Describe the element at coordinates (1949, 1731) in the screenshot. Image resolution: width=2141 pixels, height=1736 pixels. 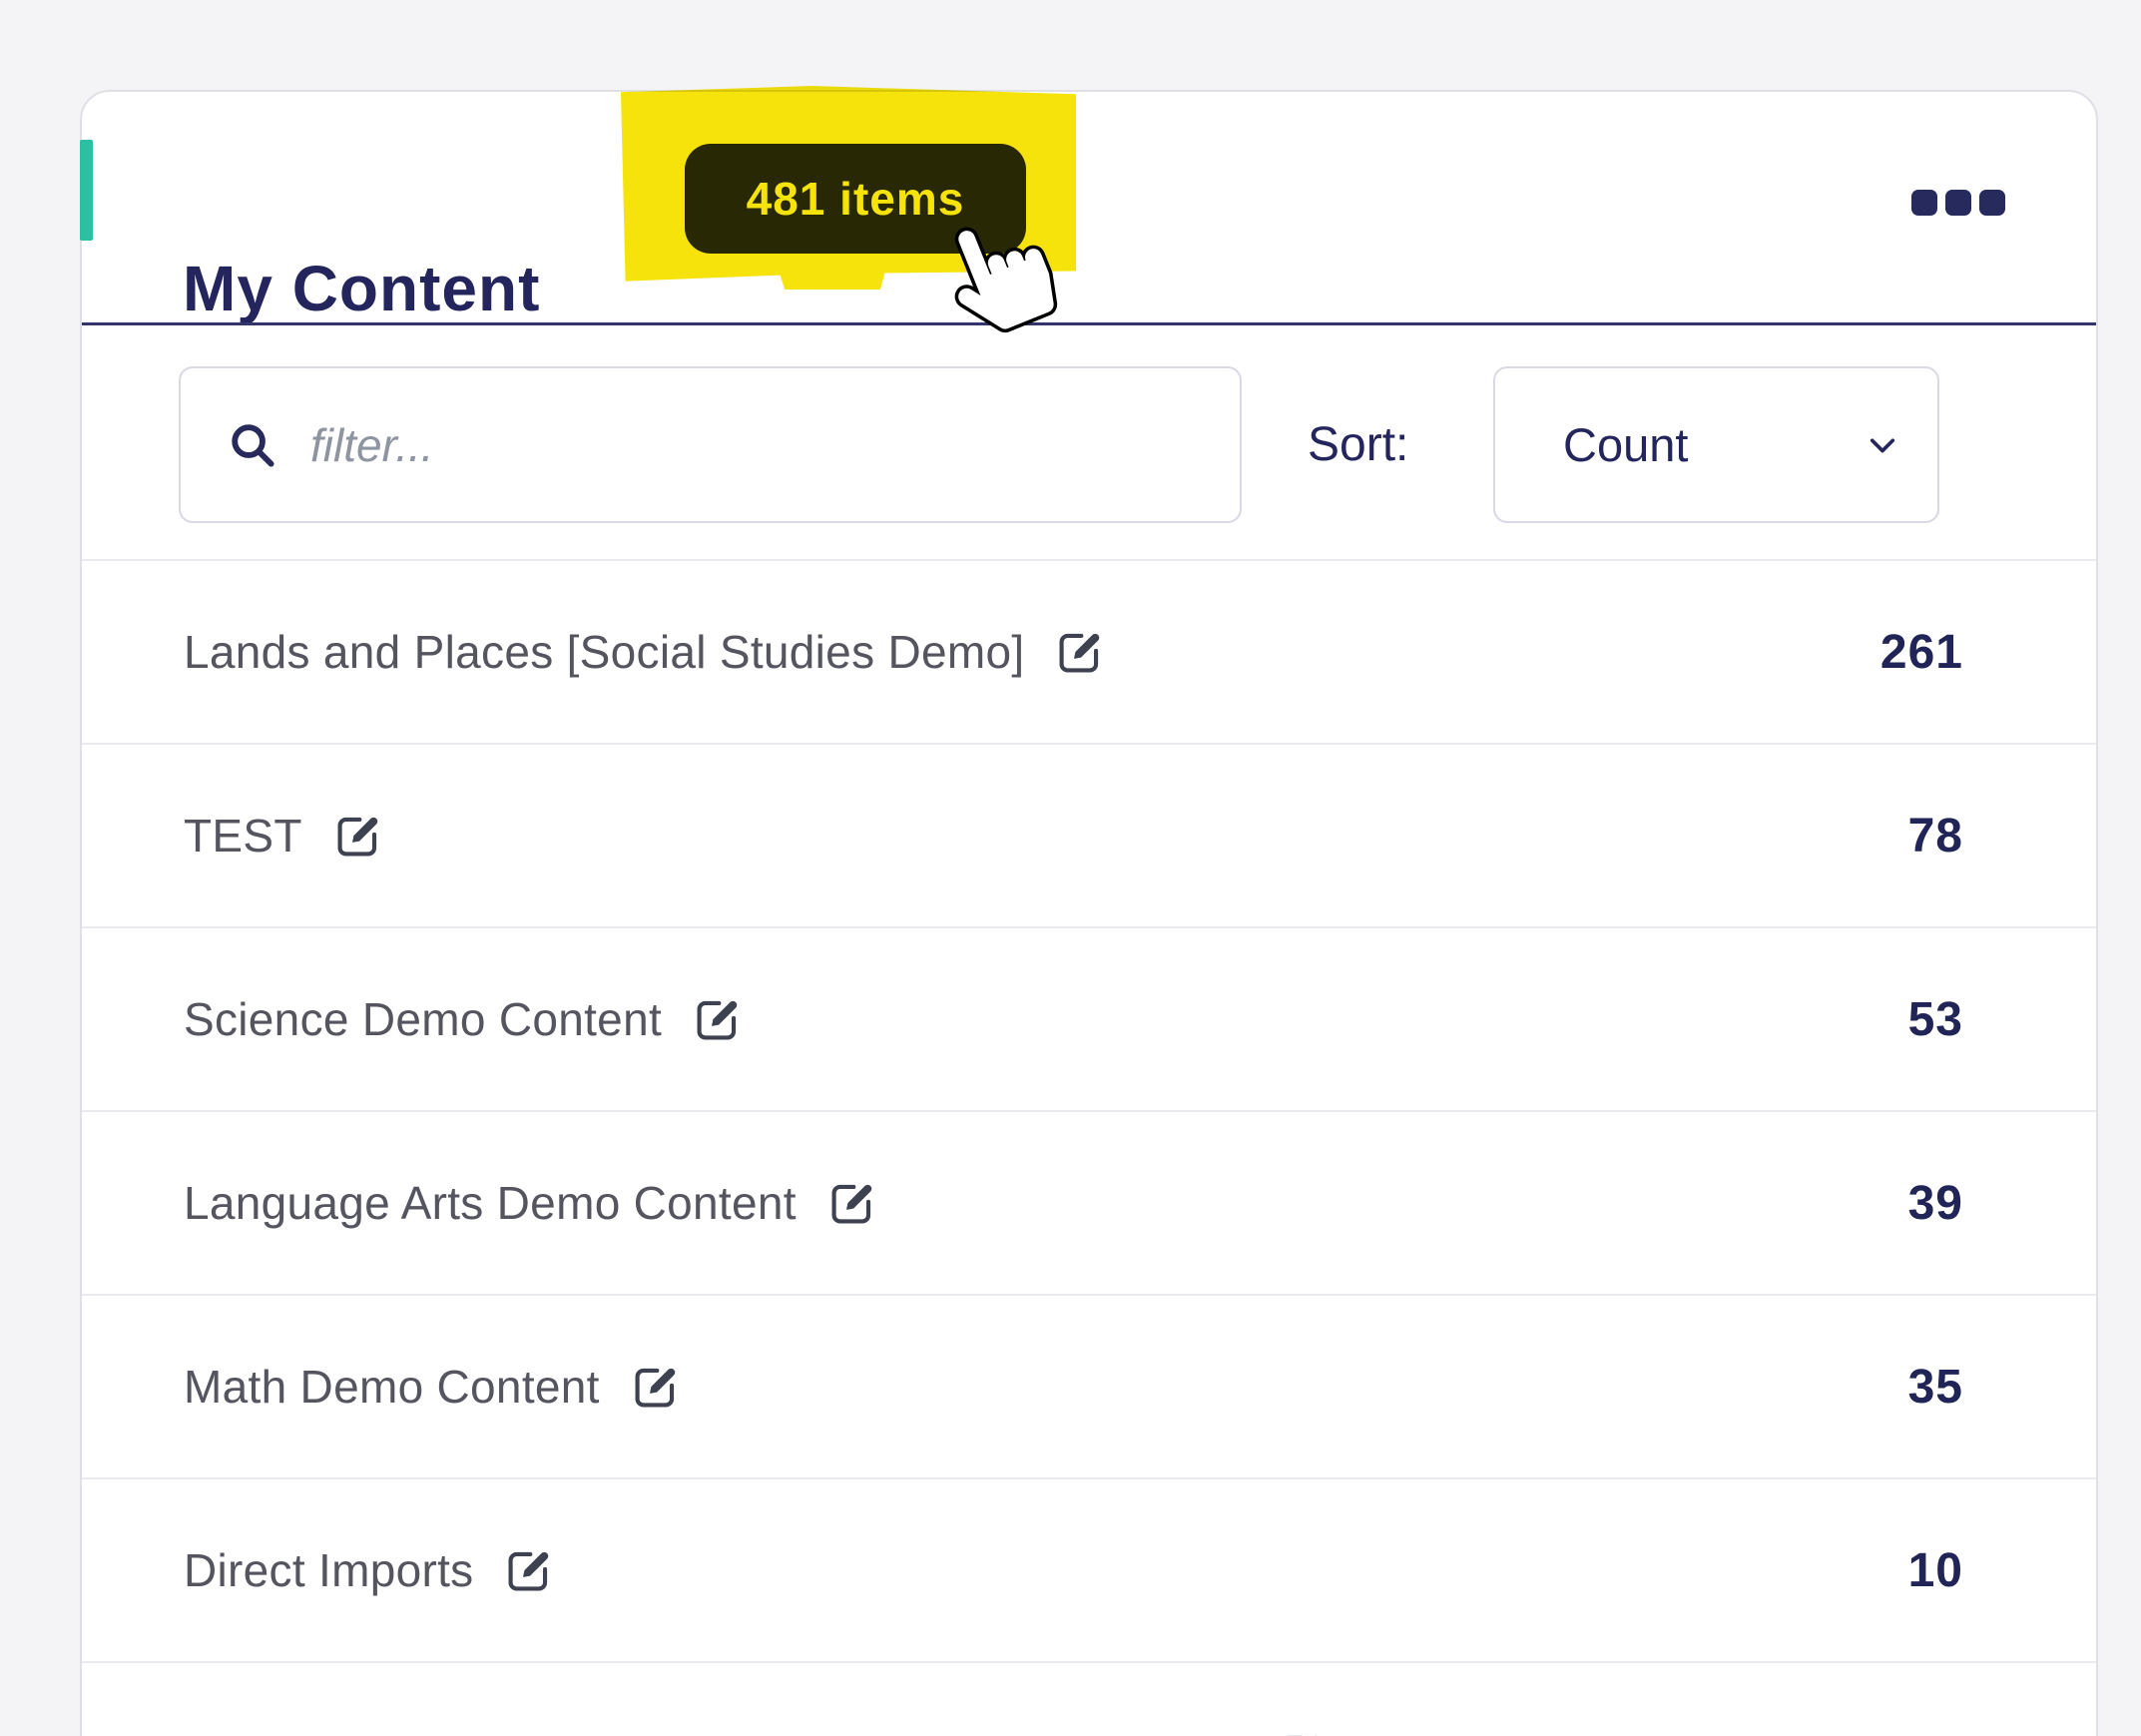
I see `list-item-count: 5` at that location.